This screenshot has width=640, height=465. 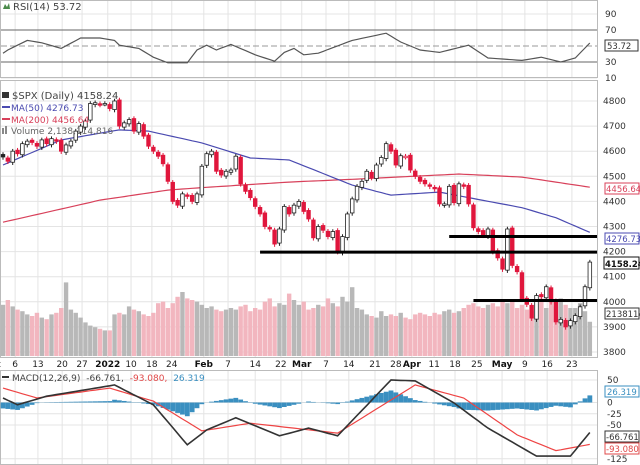 I want to click on price-tick-label: 3800, so click(x=614, y=353).